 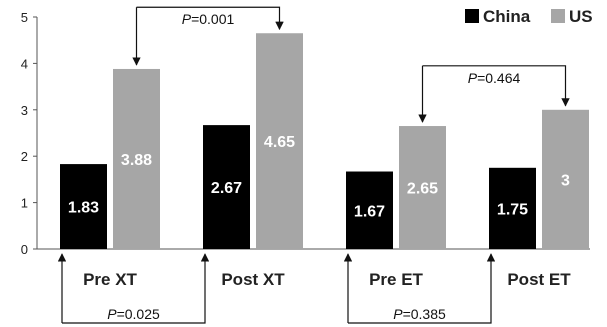 I want to click on bar-value-label: 1.67, so click(x=369, y=211).